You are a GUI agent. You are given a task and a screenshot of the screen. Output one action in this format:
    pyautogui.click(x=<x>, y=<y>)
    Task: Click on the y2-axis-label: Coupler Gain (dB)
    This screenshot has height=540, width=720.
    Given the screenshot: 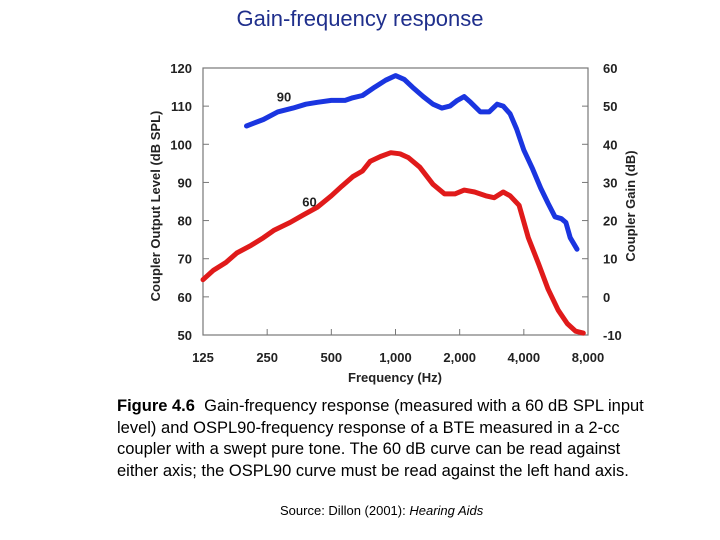 What is the action you would take?
    pyautogui.click(x=630, y=205)
    